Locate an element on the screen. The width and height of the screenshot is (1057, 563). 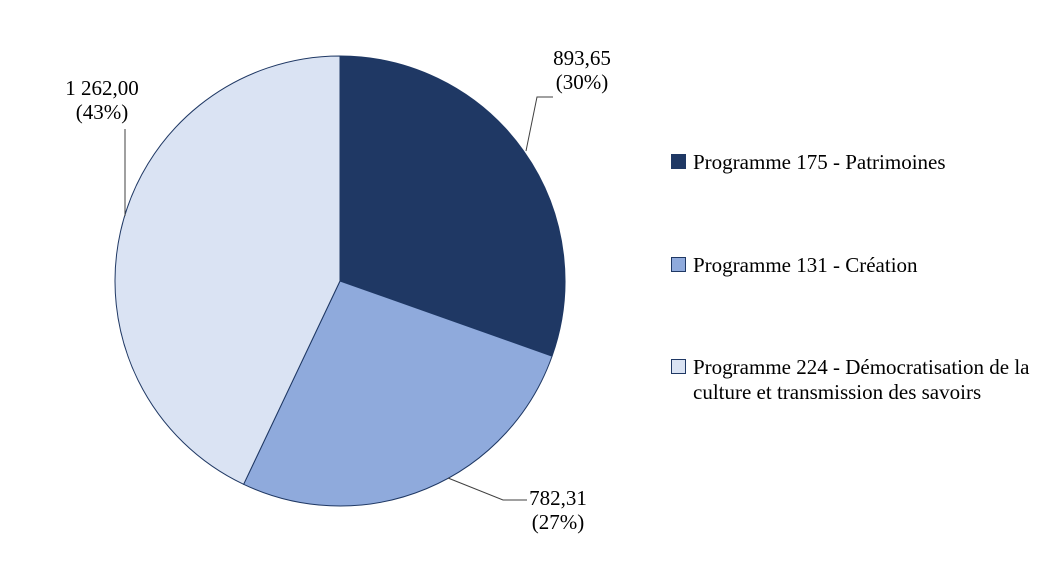
data-label-percent: (27%) is located at coordinates (558, 522).